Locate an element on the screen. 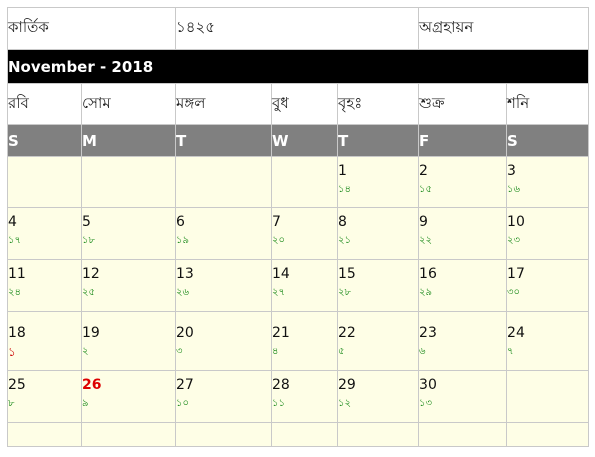 Image resolution: width=595 pixels, height=457 pixels. day-cell: 25 ৮ is located at coordinates (44, 396).